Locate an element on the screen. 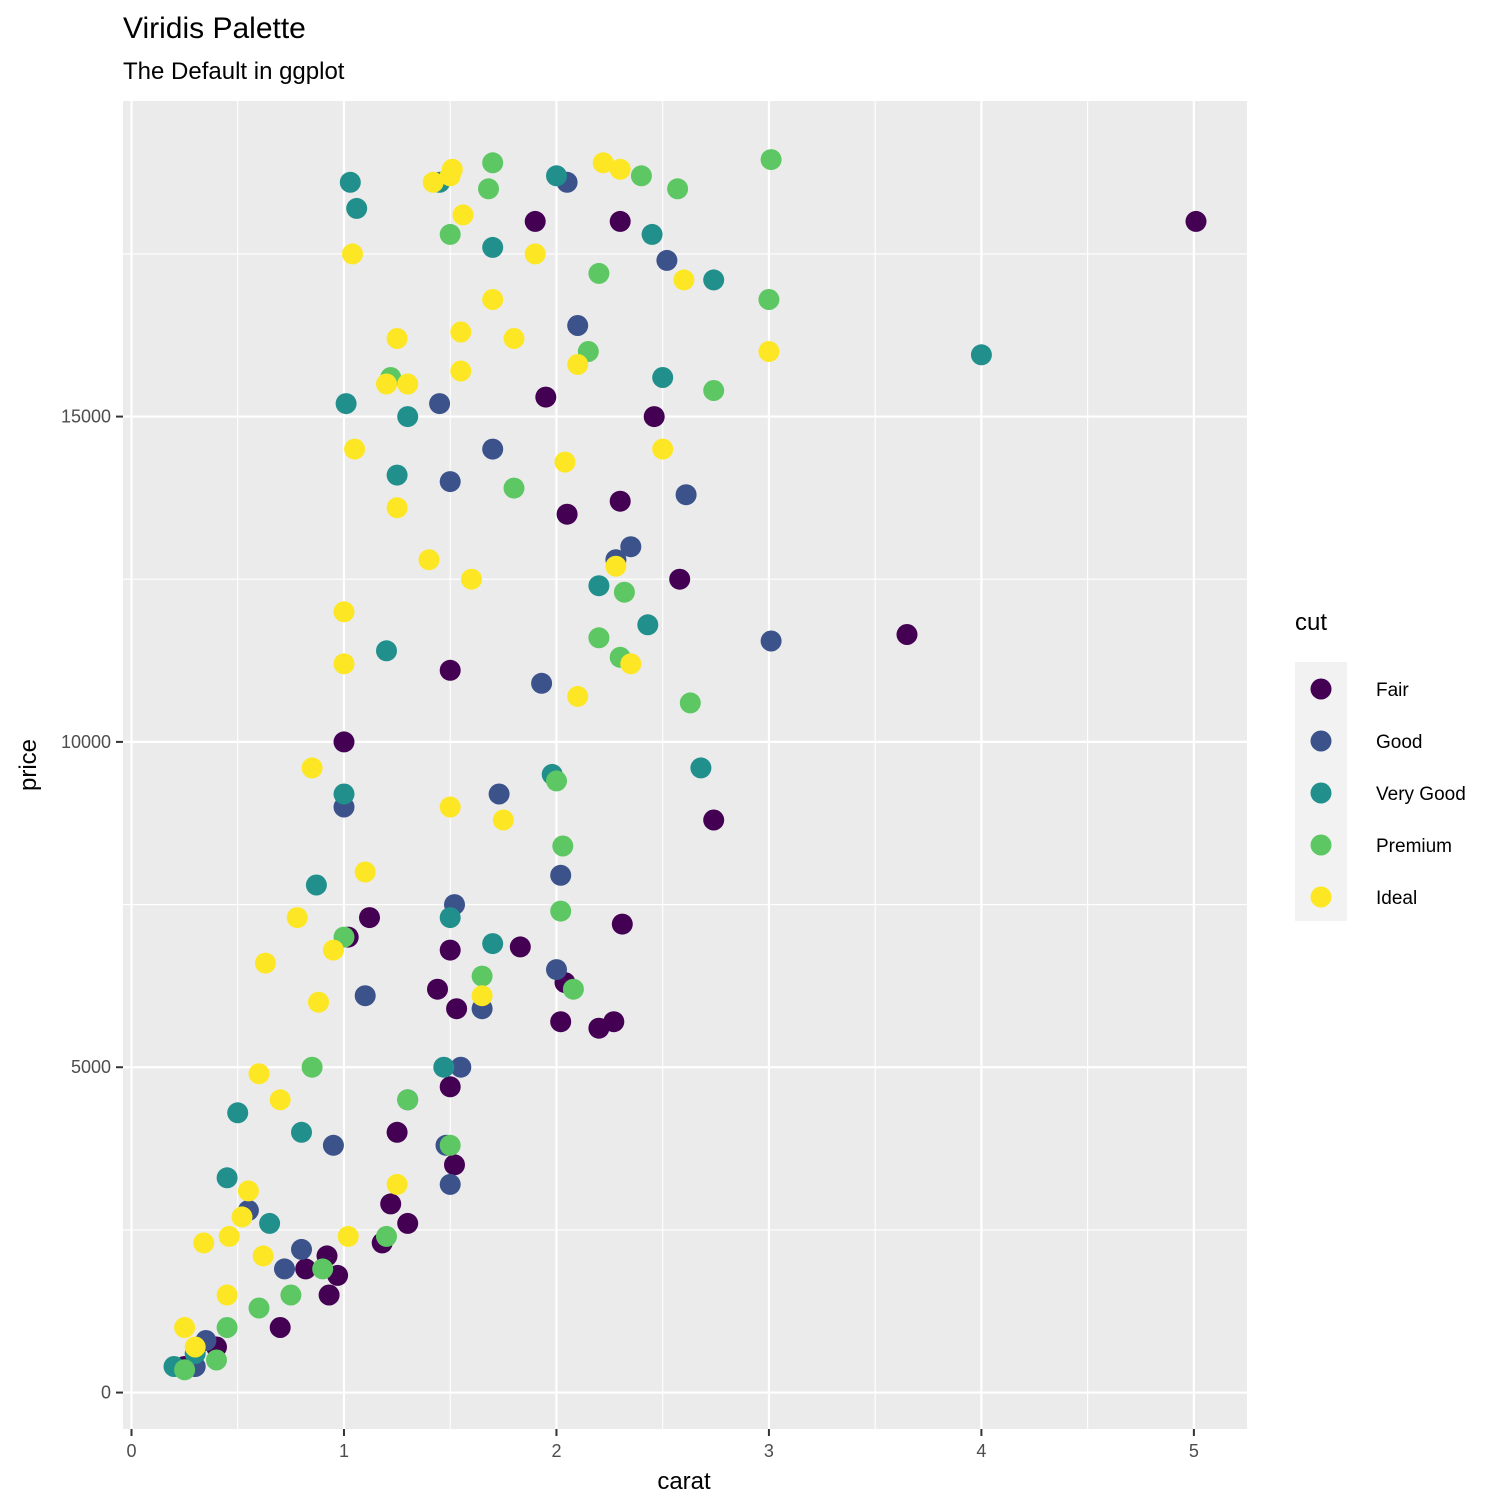  chart-subtitle: The Default in ggplot is located at coordinates (234, 71).